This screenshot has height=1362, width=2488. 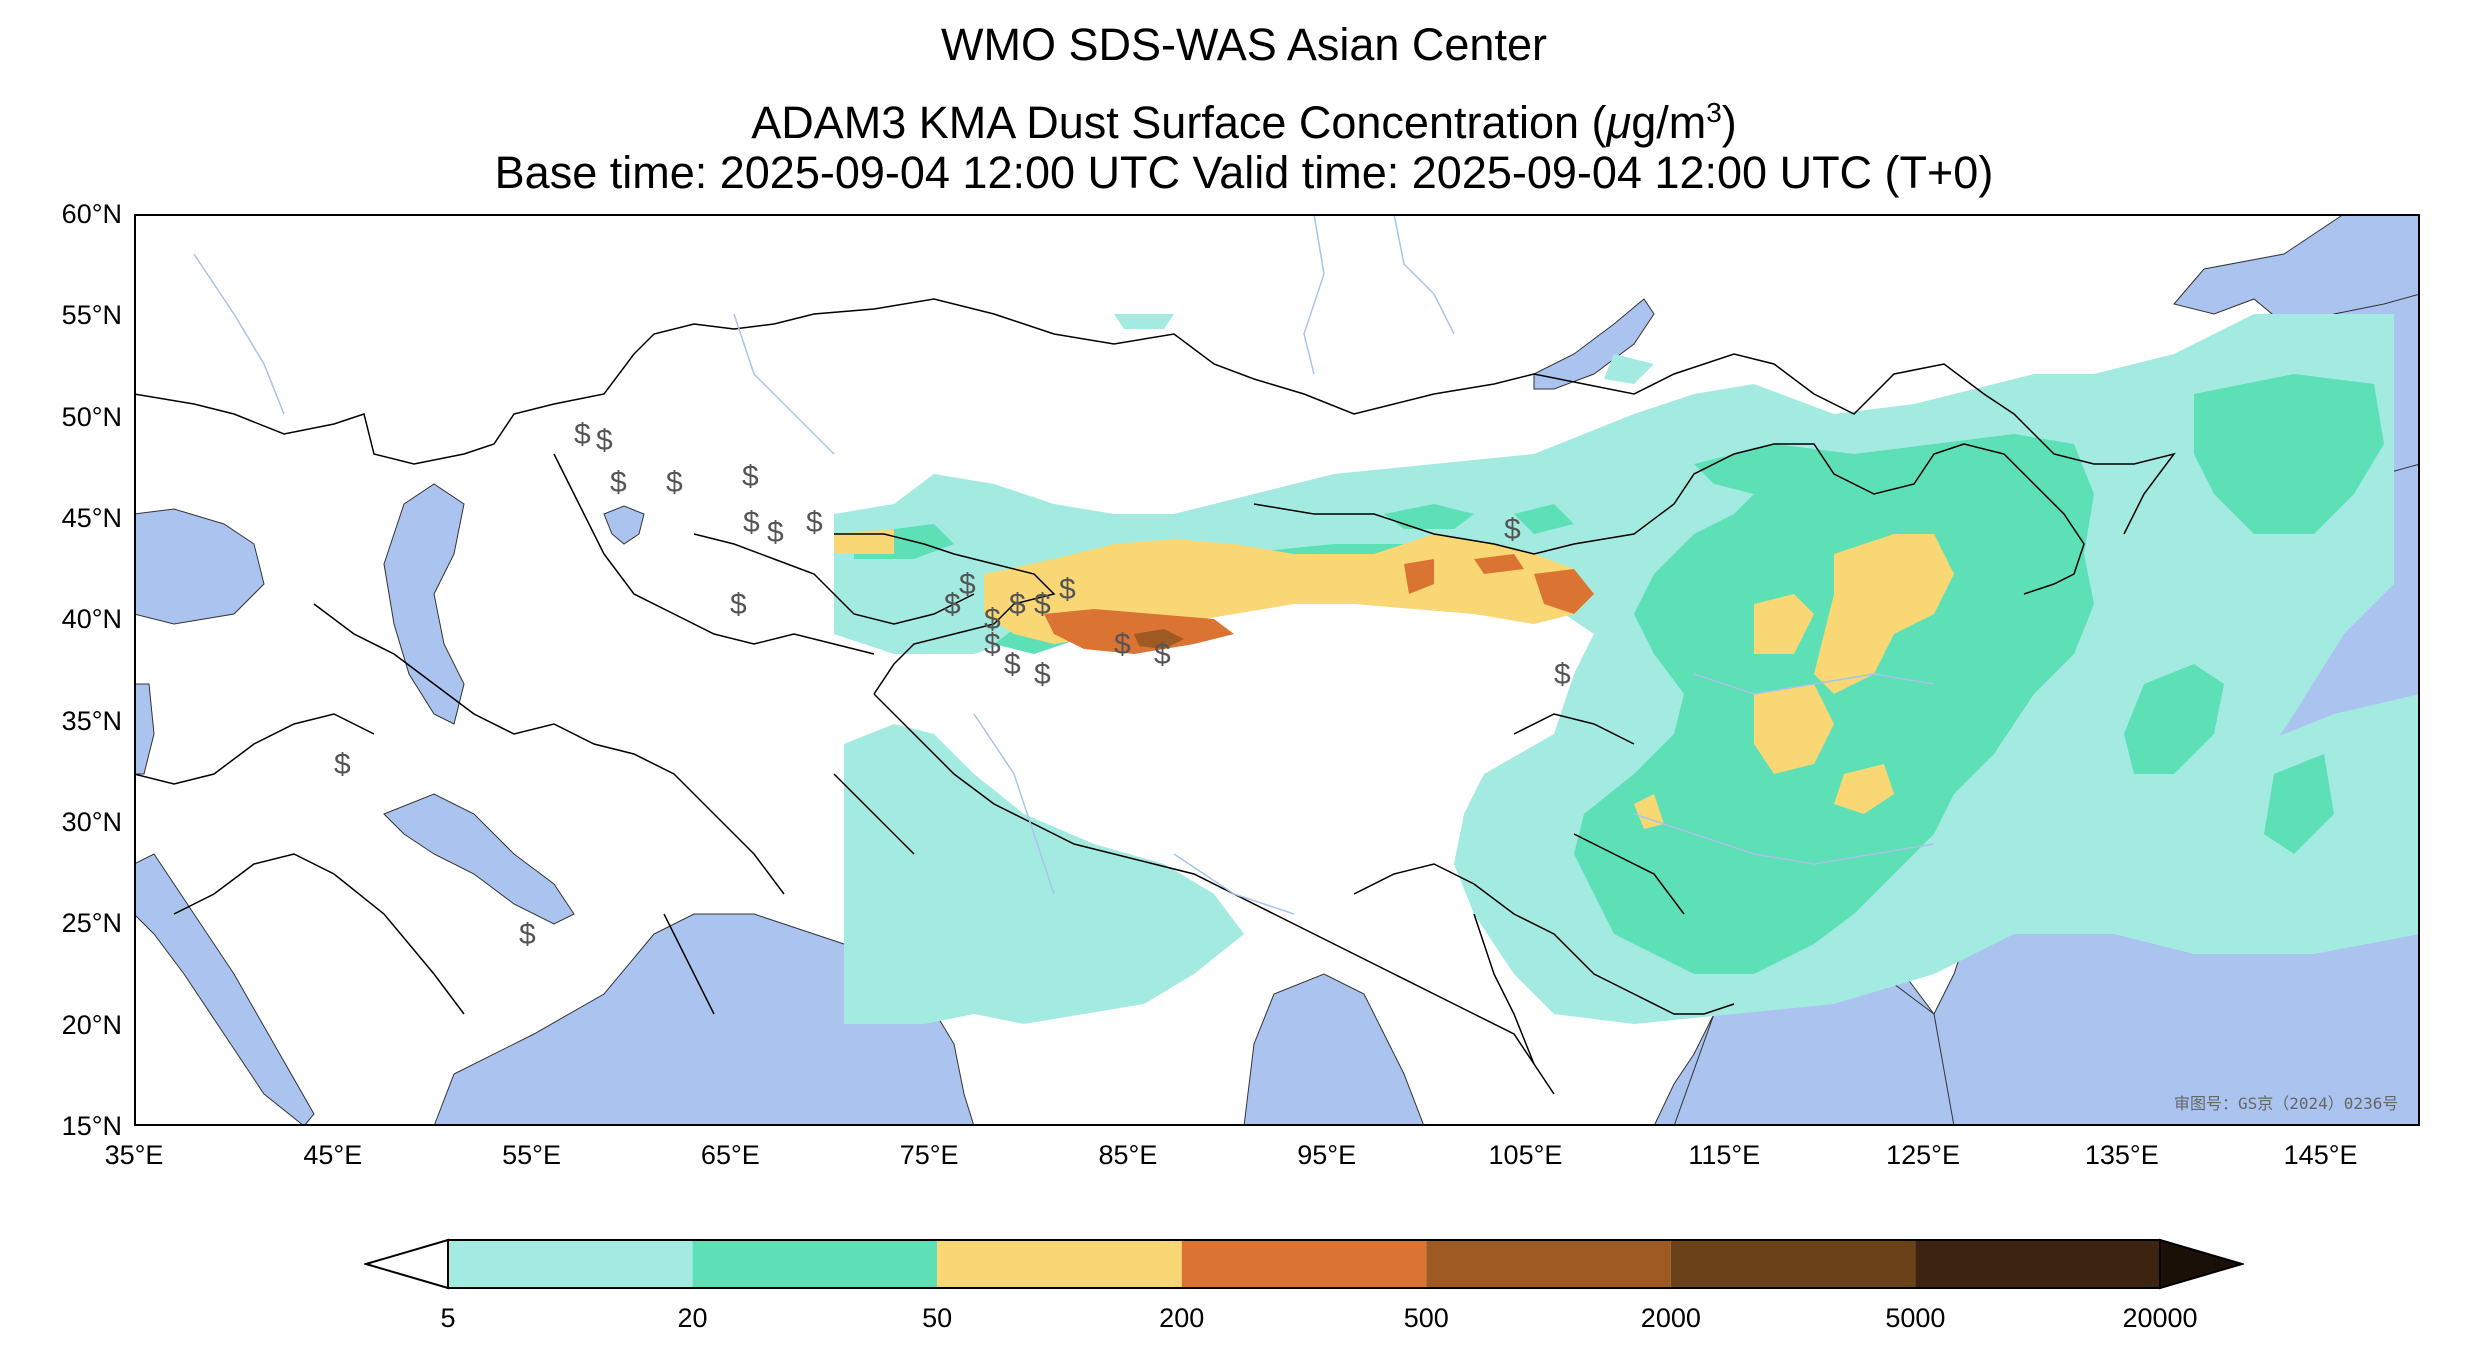 What do you see at coordinates (704, 1019) in the screenshot?
I see `arabian-sea` at bounding box center [704, 1019].